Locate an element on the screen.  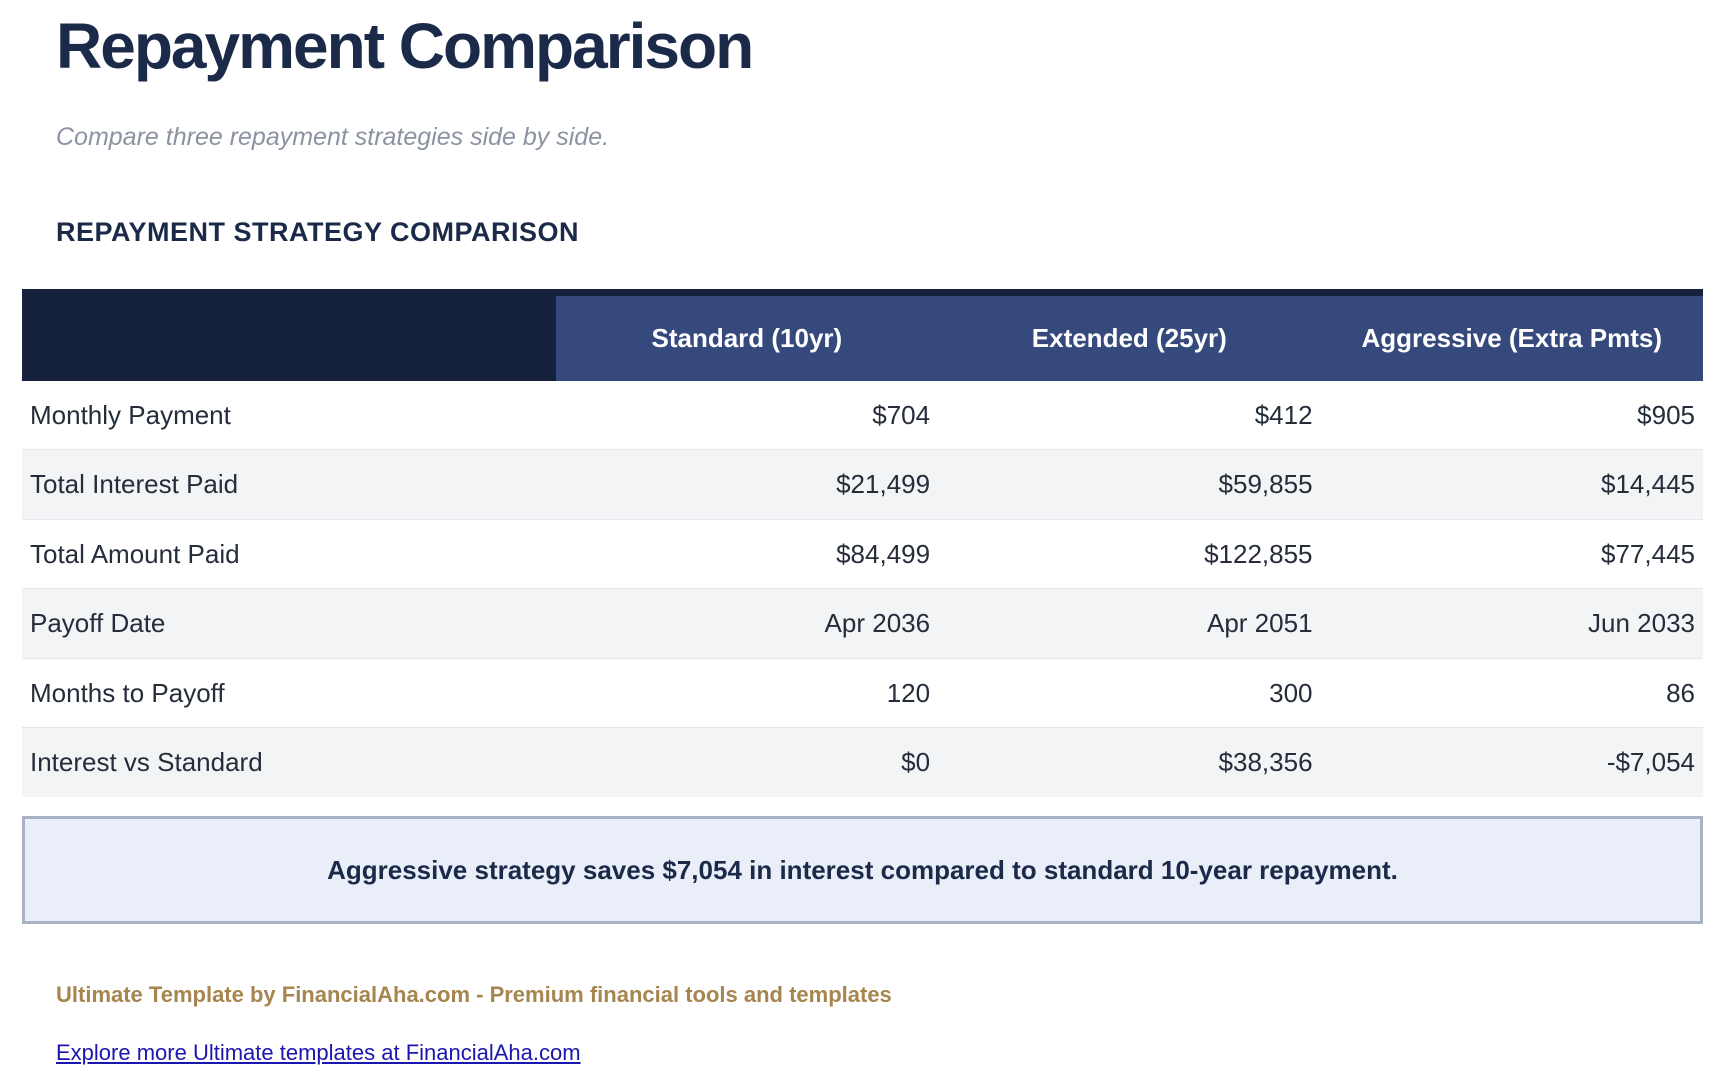
column-header-standard: Standard (10yr) is located at coordinates (747, 335).